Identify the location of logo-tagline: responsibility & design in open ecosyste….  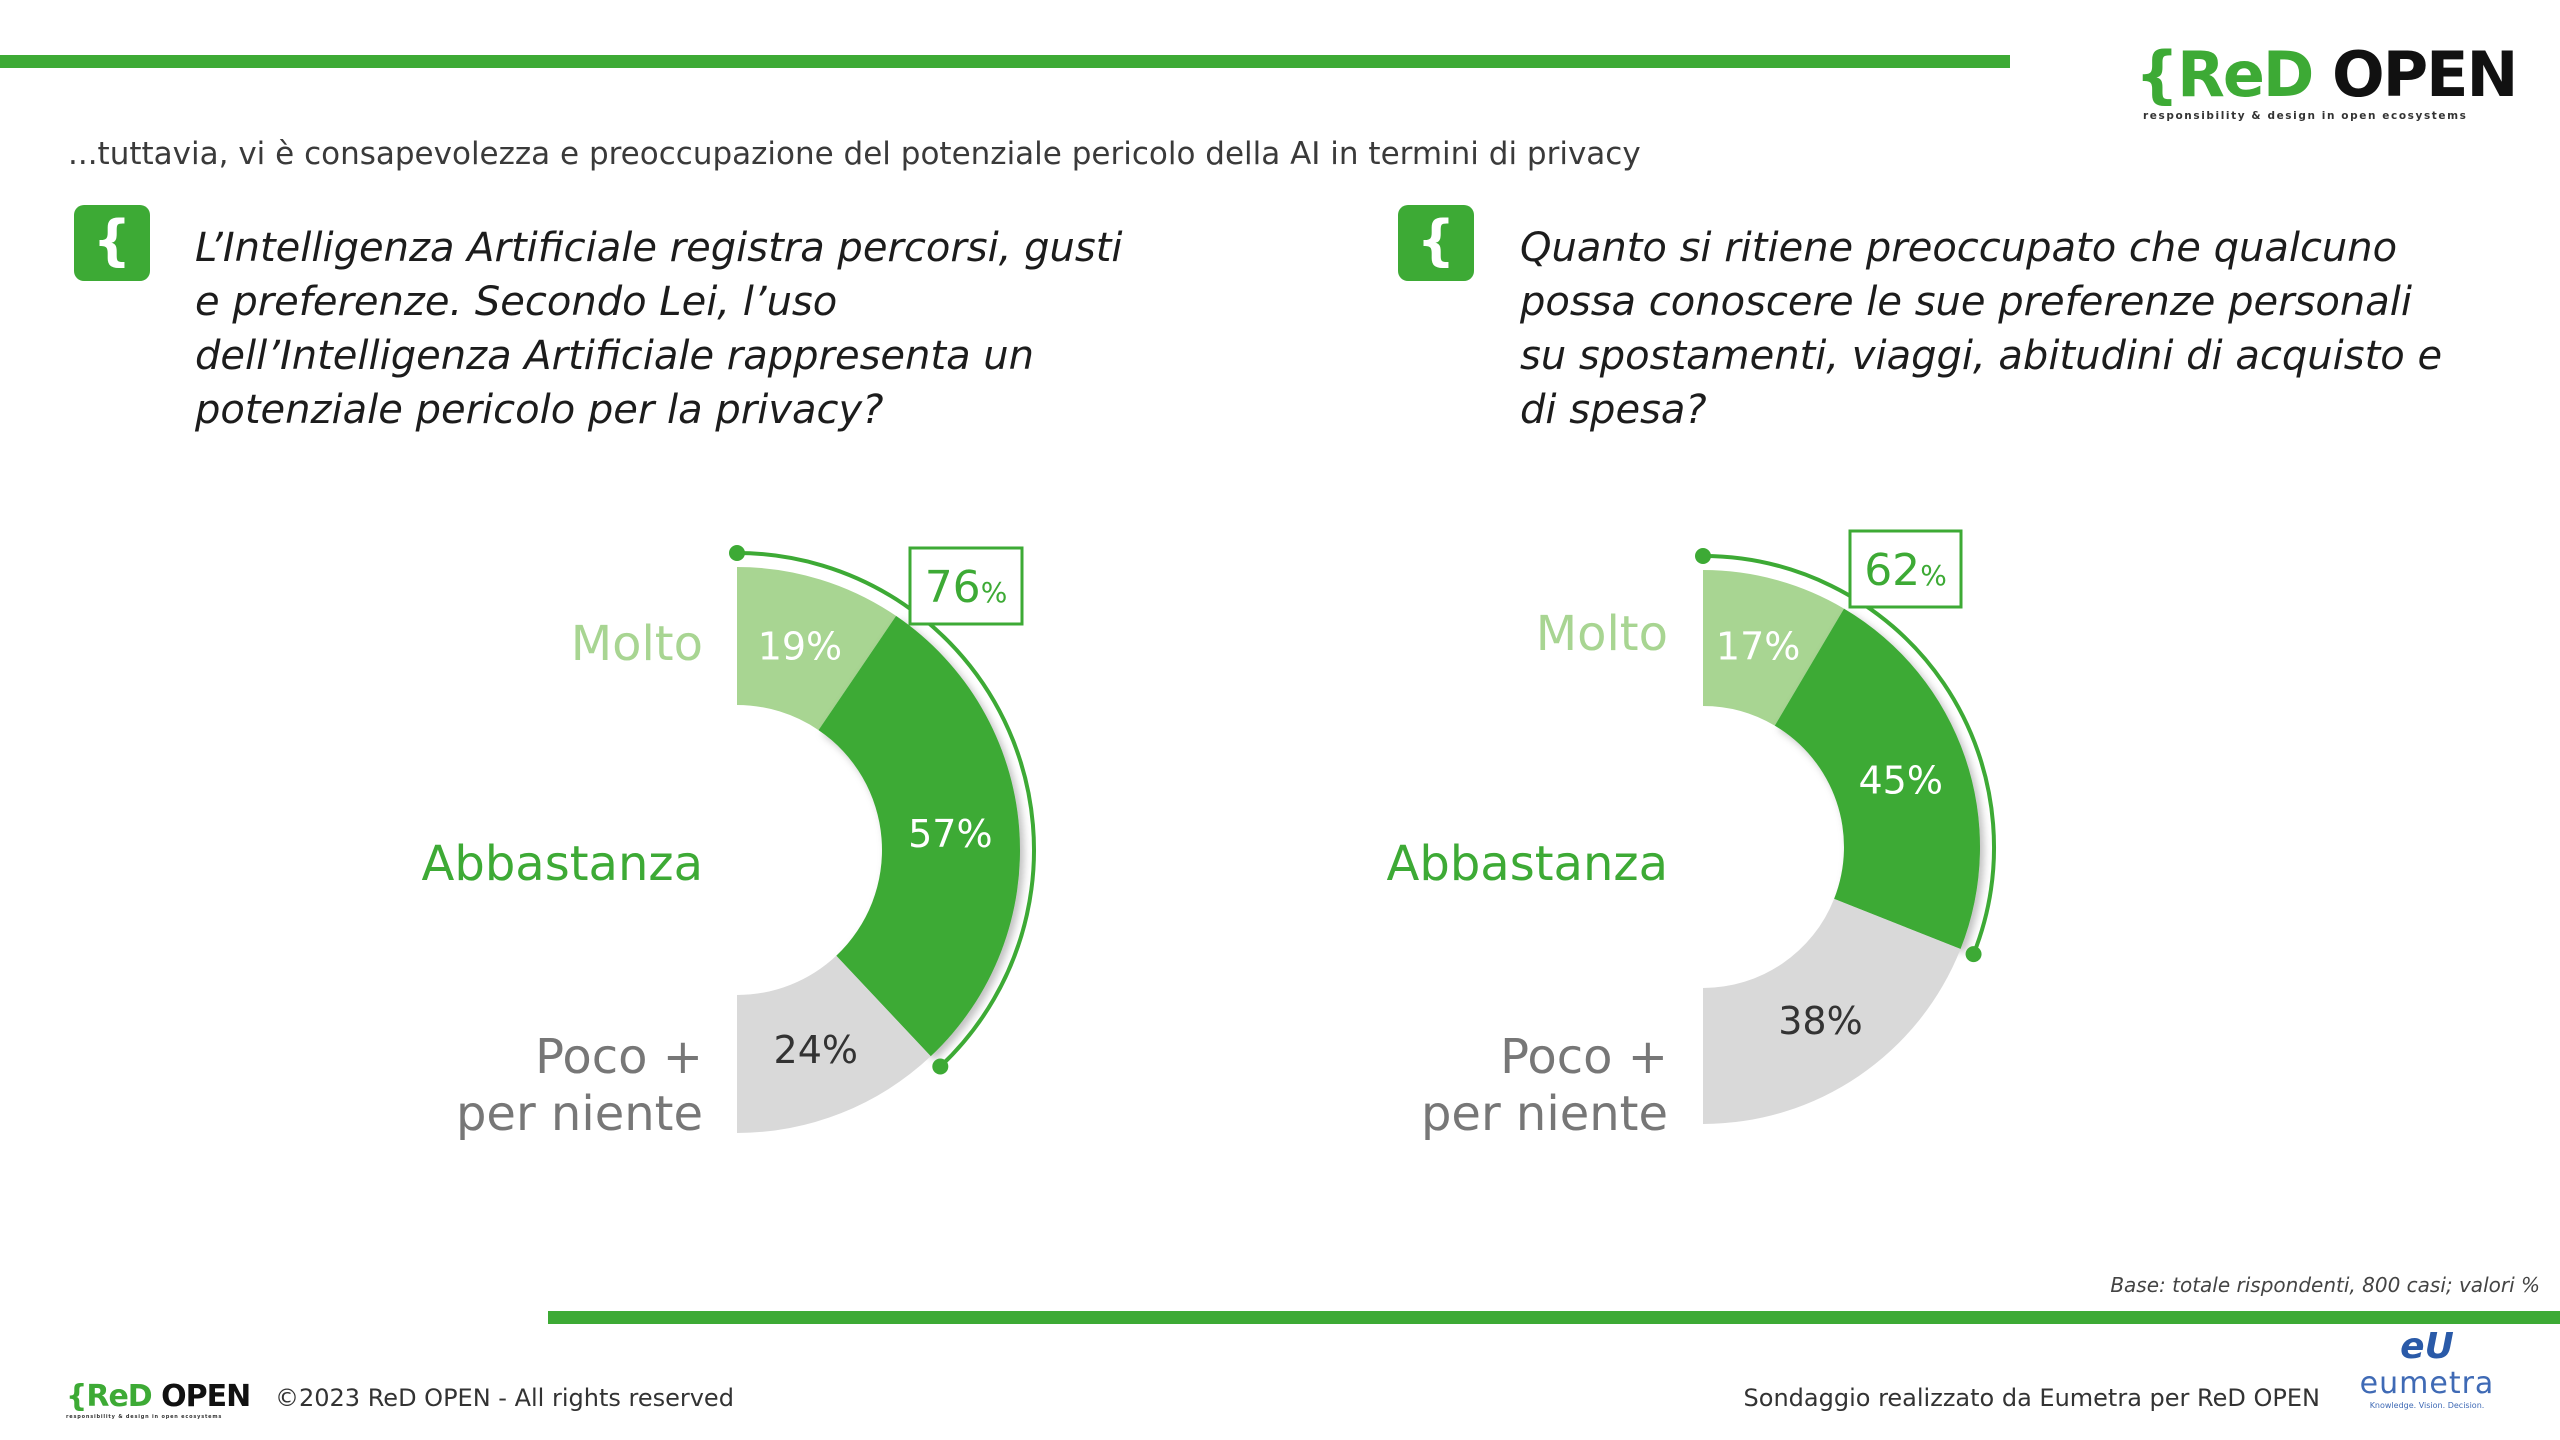
(2305, 116).